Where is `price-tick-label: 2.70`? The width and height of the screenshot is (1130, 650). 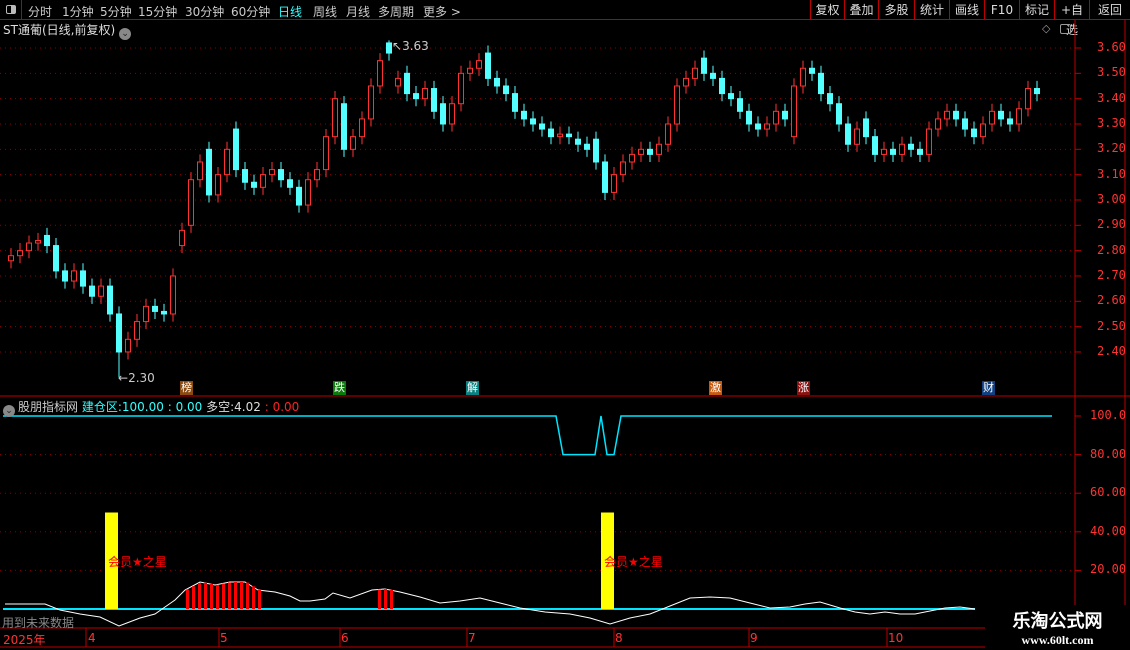 price-tick-label: 2.70 is located at coordinates (1111, 274).